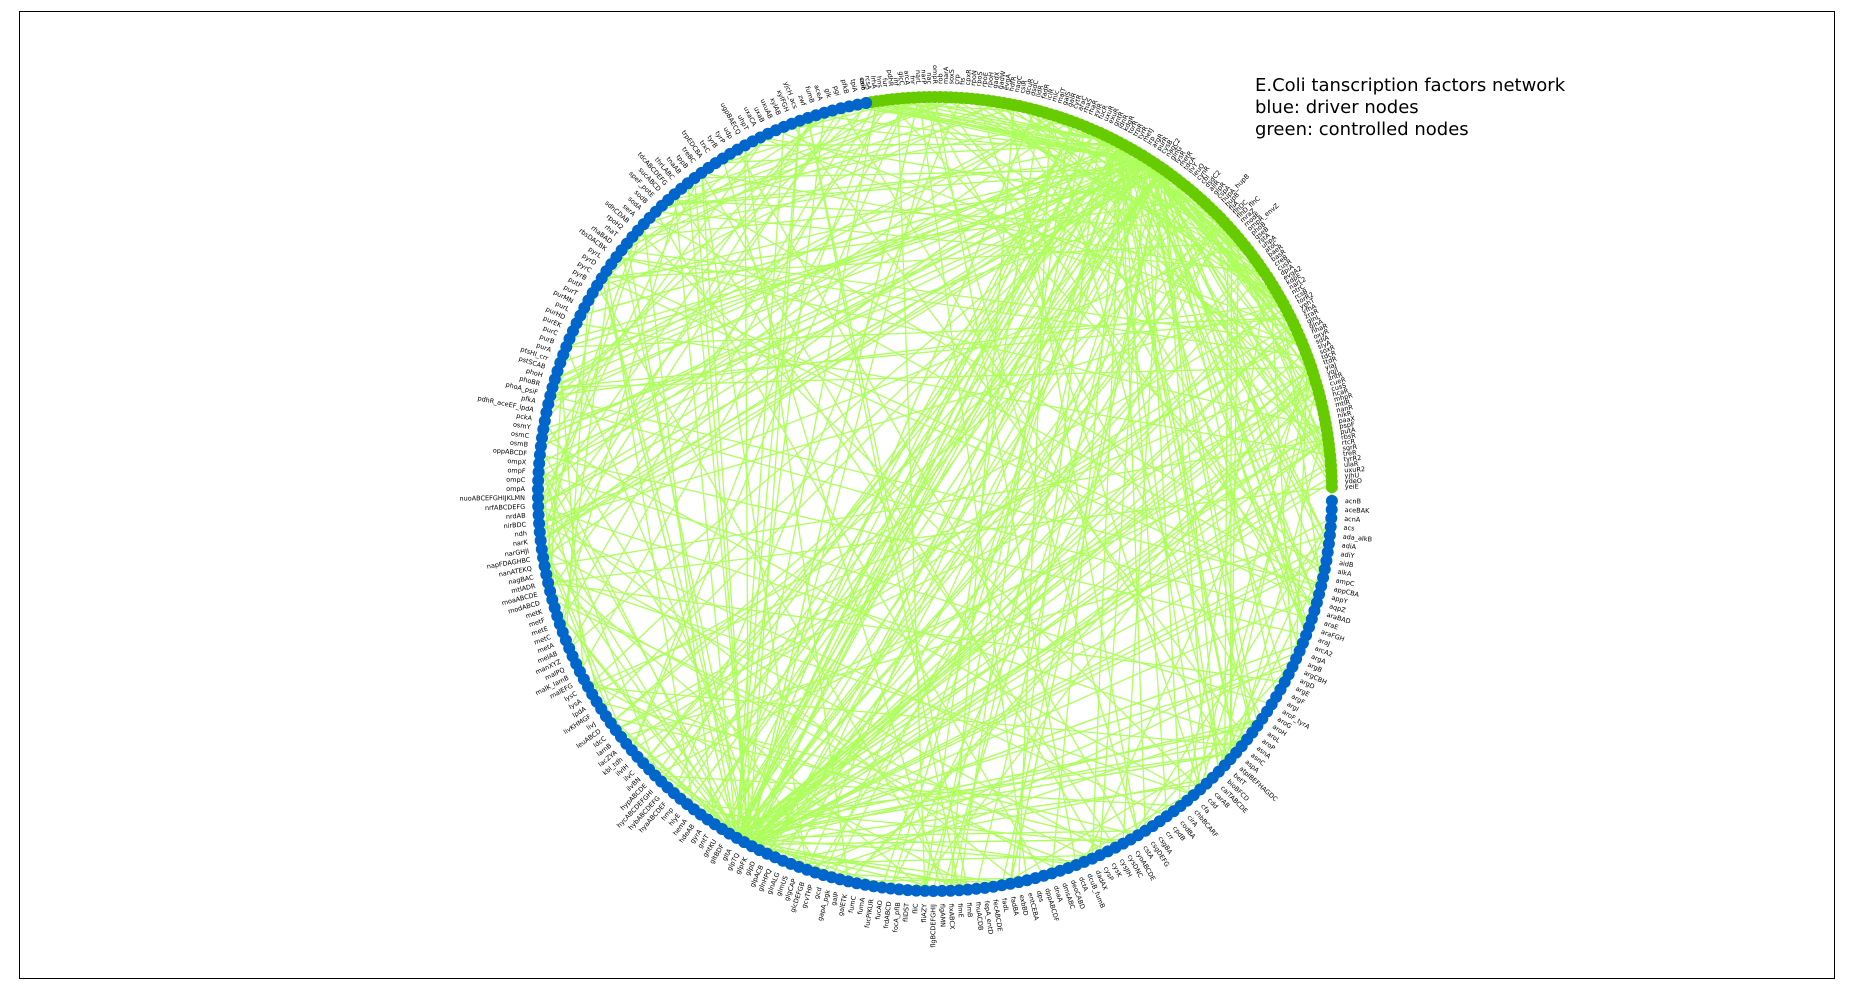  I want to click on node-label: nirBDC, so click(515, 525).